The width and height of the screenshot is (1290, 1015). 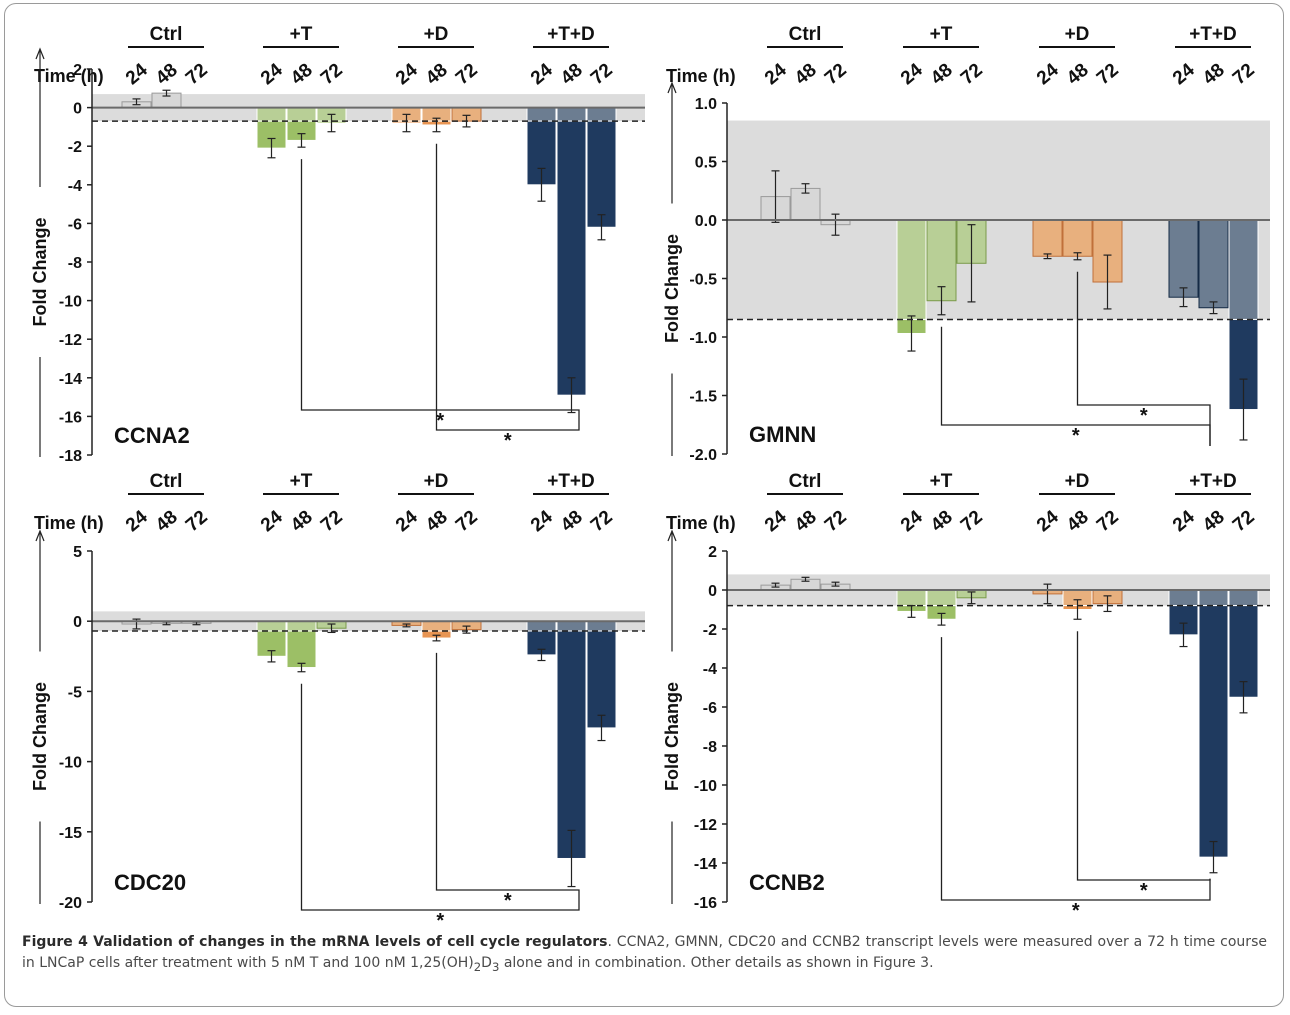 What do you see at coordinates (703, 338) in the screenshot?
I see `y-tick-label: -1.0` at bounding box center [703, 338].